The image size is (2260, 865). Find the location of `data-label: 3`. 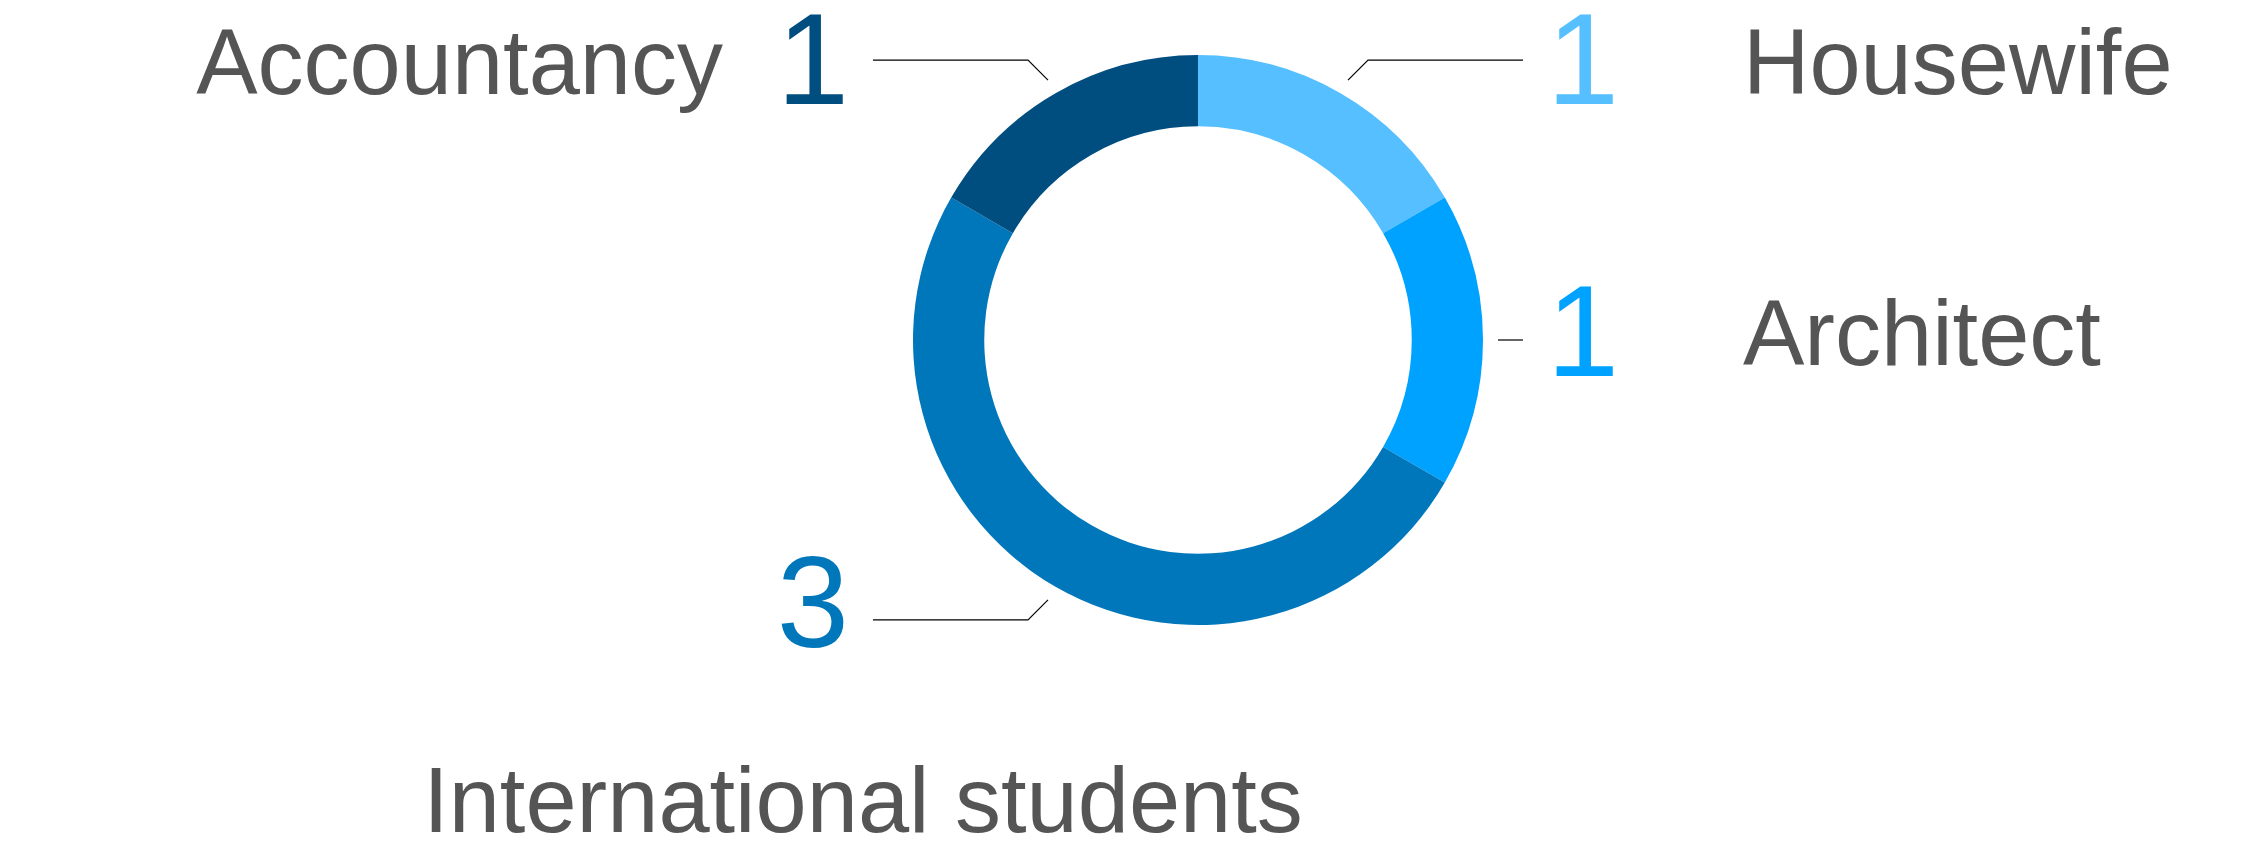

data-label: 3 is located at coordinates (813, 602).